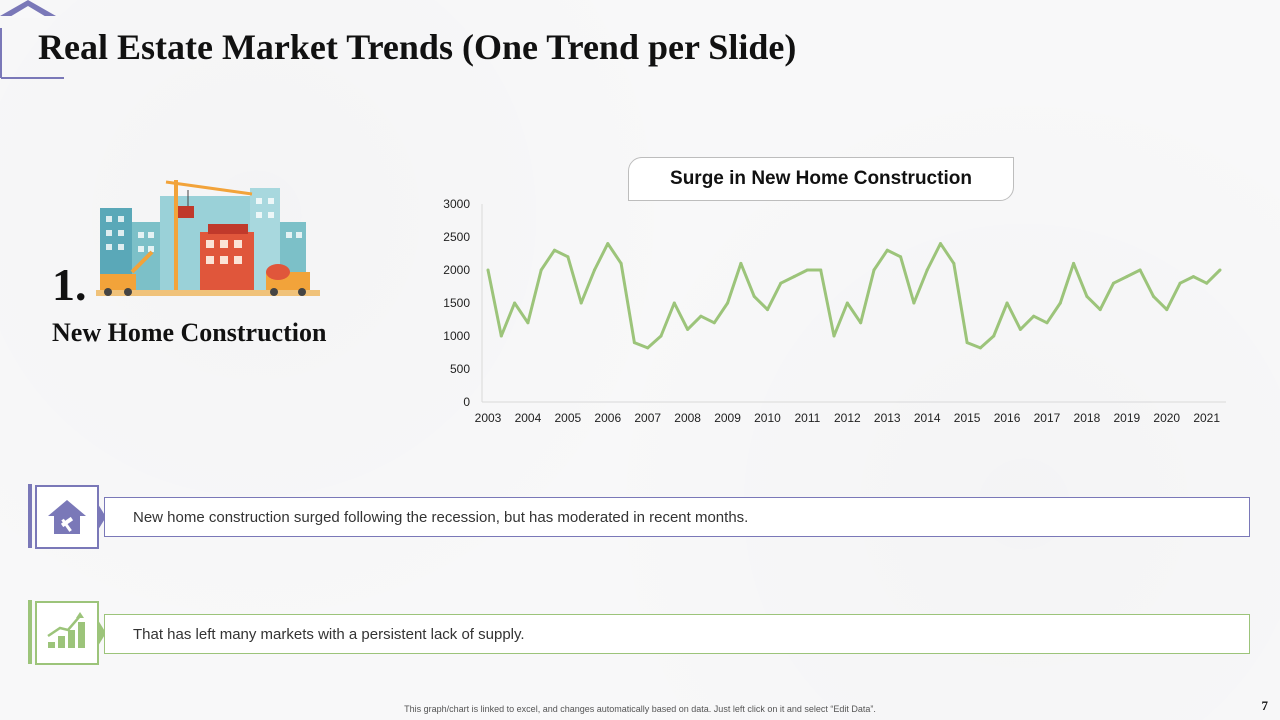  Describe the element at coordinates (189, 332) in the screenshot. I see `trend-label: New Home Construction` at that location.